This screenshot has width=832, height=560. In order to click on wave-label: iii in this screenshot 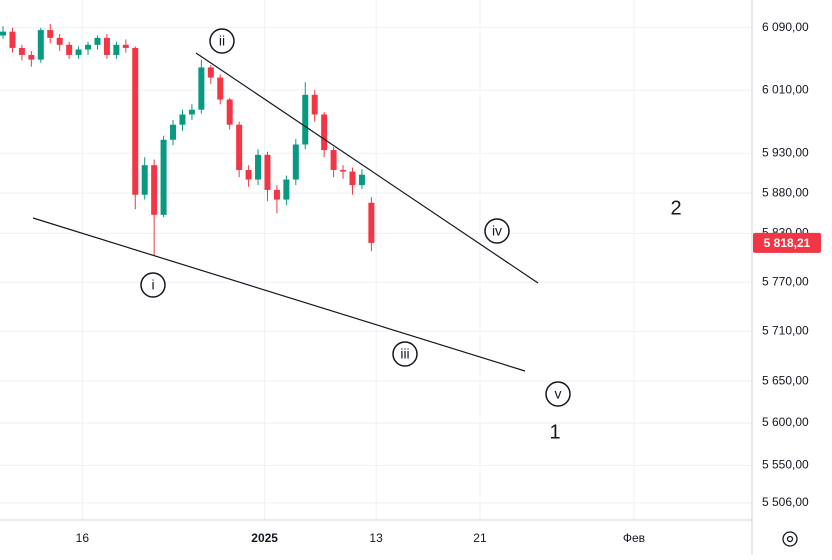, I will do `click(405, 354)`.